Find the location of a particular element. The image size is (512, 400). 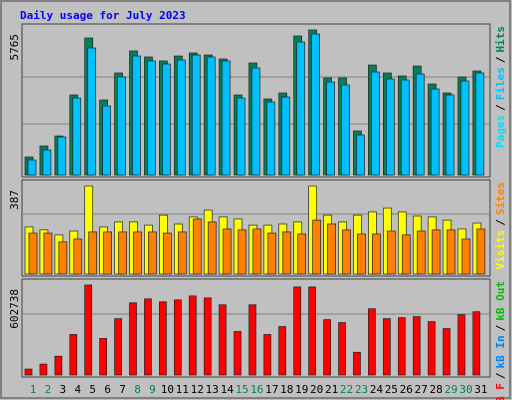

x-tick-label: 16 is located at coordinates (256, 389).